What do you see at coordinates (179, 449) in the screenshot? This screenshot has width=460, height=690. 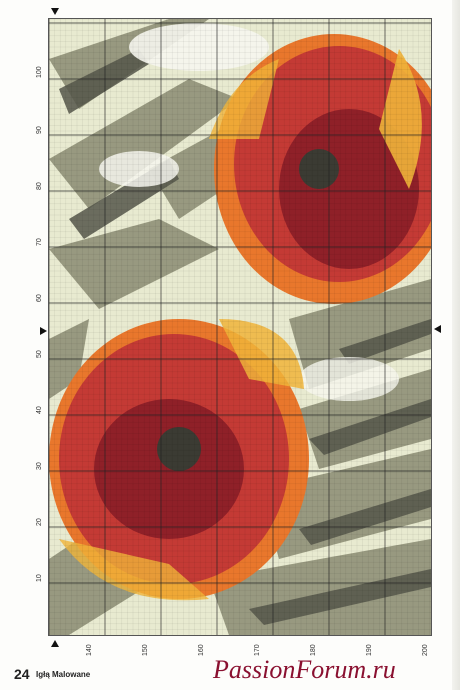 I see `lower-poppy-center` at bounding box center [179, 449].